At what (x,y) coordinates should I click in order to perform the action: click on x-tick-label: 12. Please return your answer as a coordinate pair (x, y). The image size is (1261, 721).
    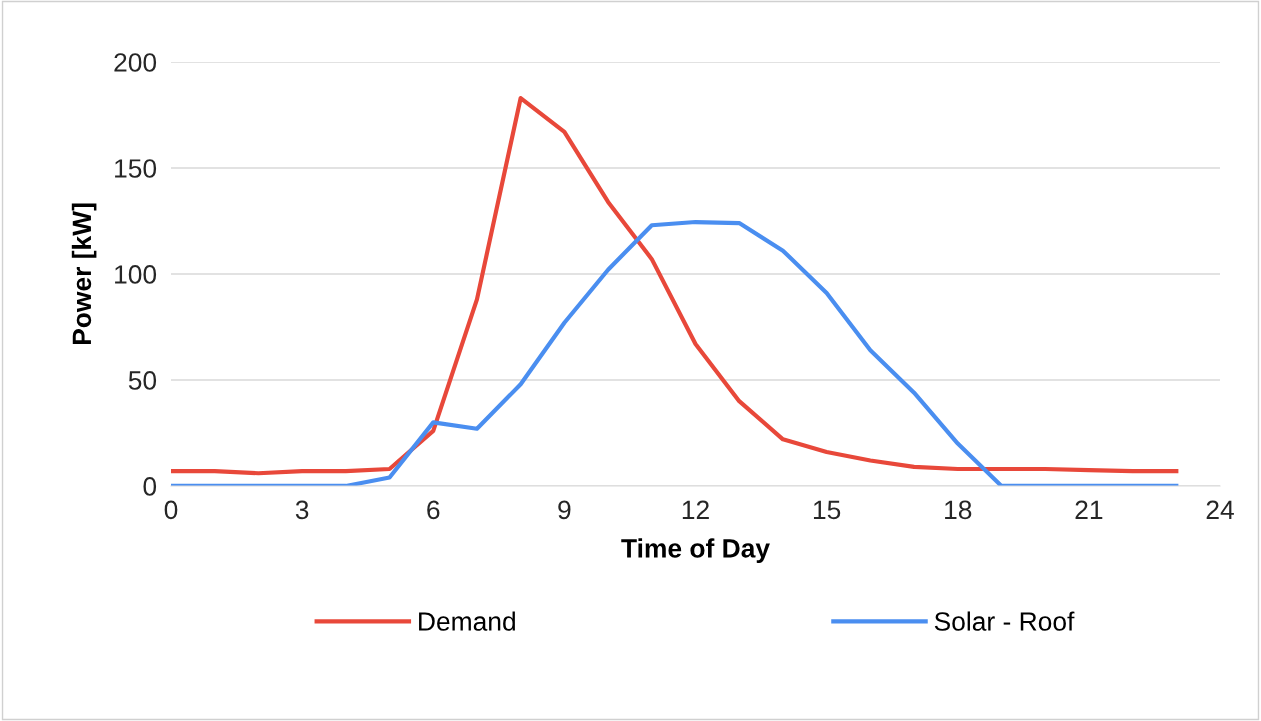
    Looking at the image, I should click on (695, 509).